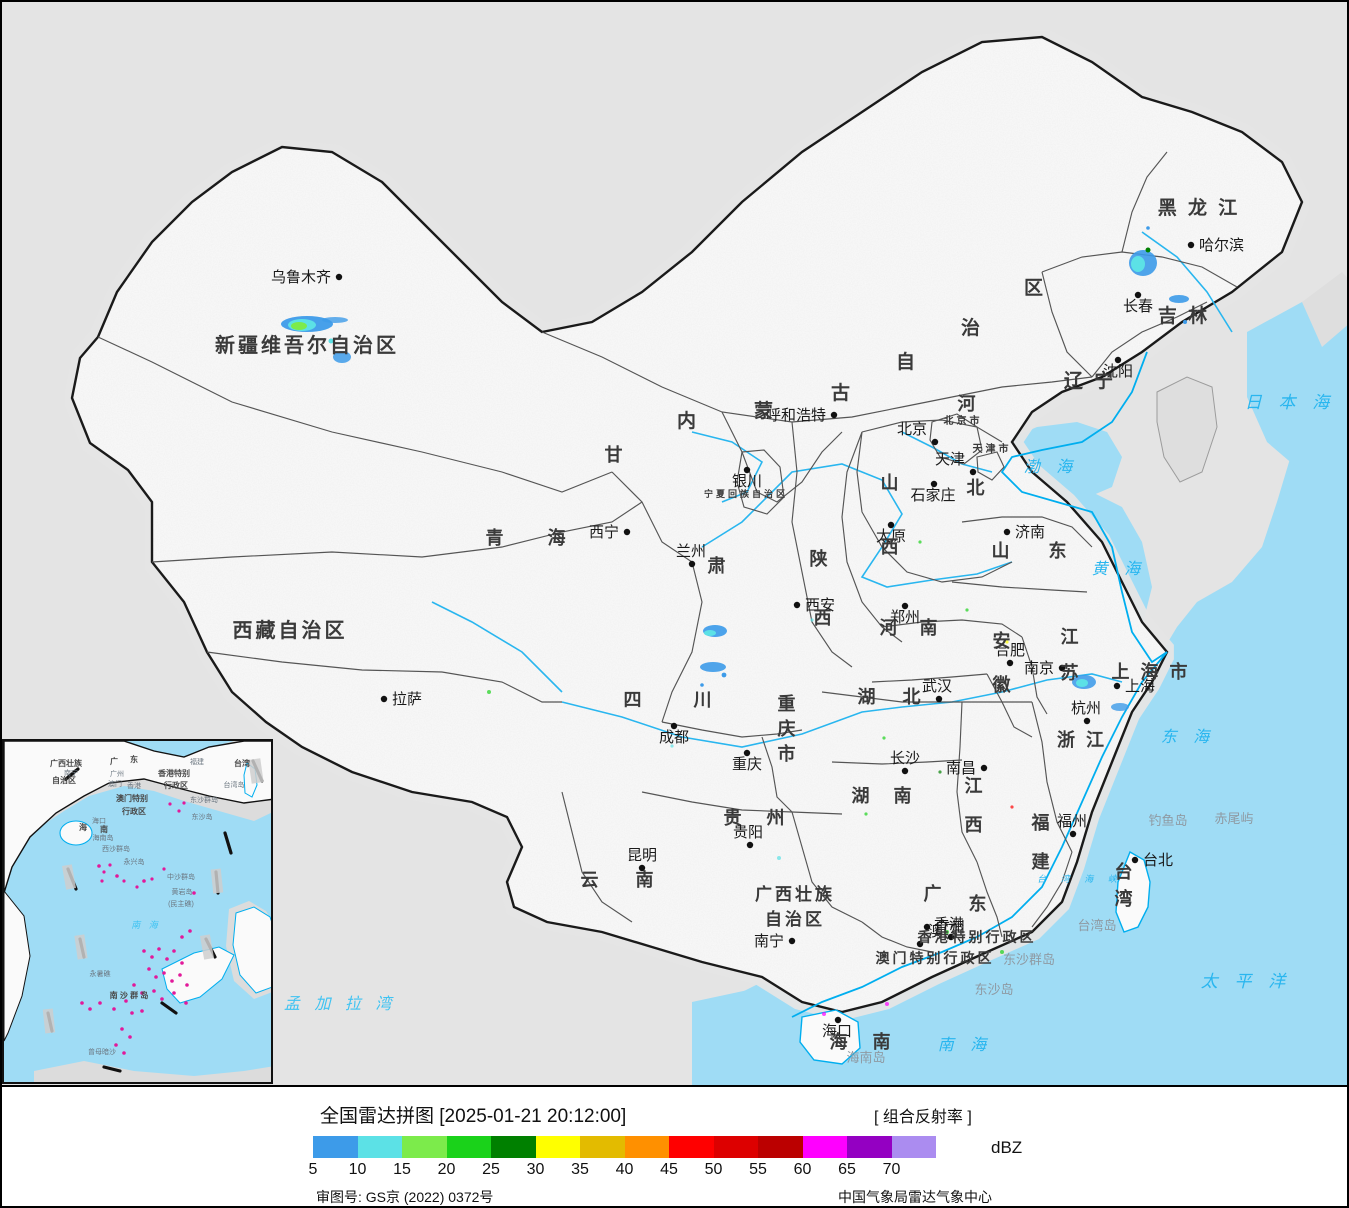 This screenshot has width=1349, height=1208. Describe the element at coordinates (1233, 818) in the screenshot. I see `island-label: 赤尾屿` at that location.